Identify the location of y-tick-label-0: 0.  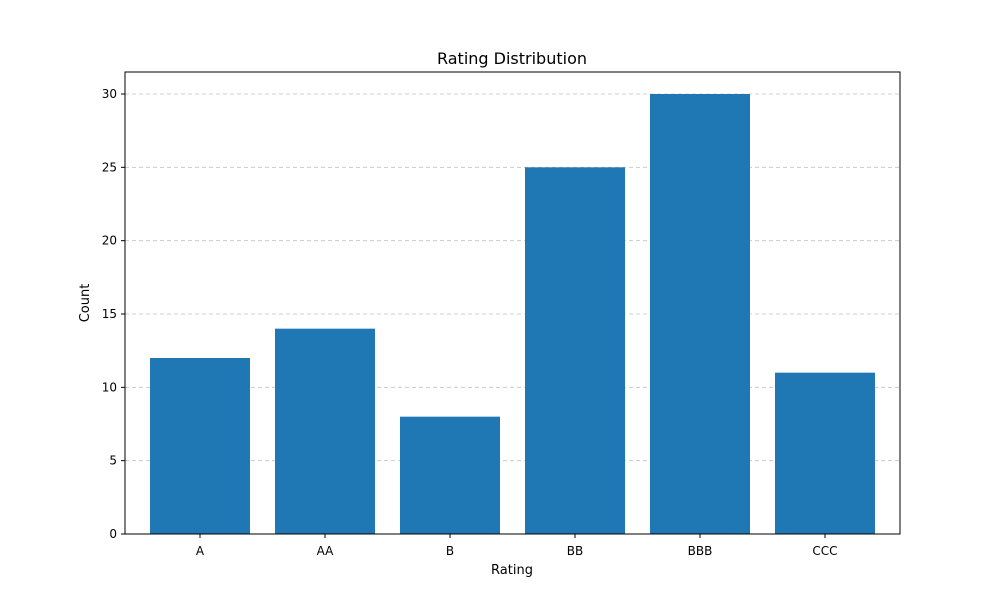
(113, 534).